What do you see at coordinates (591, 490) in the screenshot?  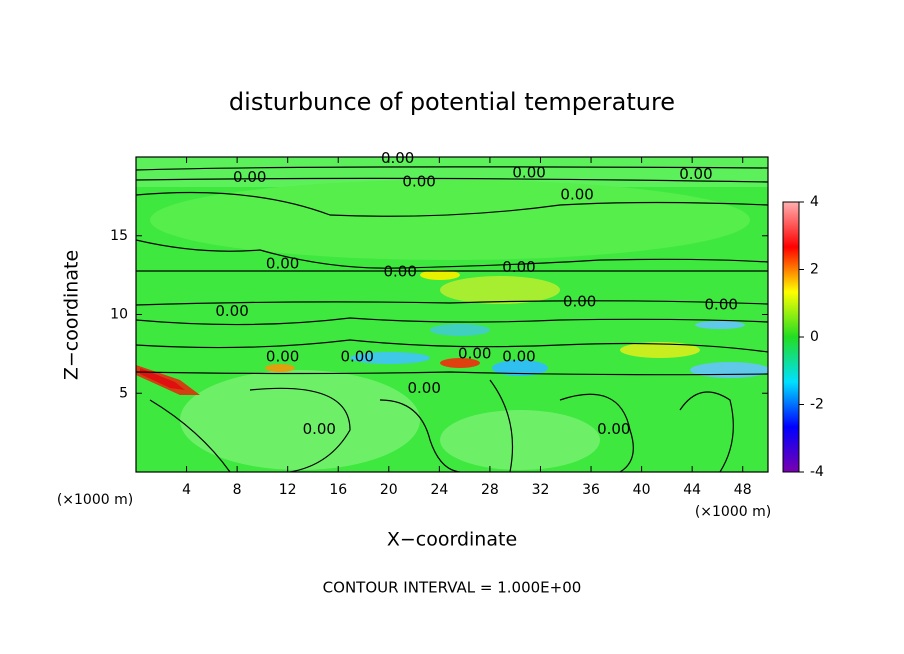 I see `x-tick-label: 36` at bounding box center [591, 490].